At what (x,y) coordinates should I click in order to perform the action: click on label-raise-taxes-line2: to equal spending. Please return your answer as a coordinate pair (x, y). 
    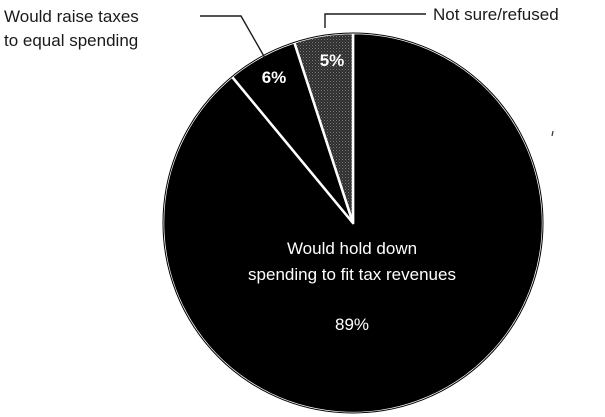
    Looking at the image, I should click on (71, 40).